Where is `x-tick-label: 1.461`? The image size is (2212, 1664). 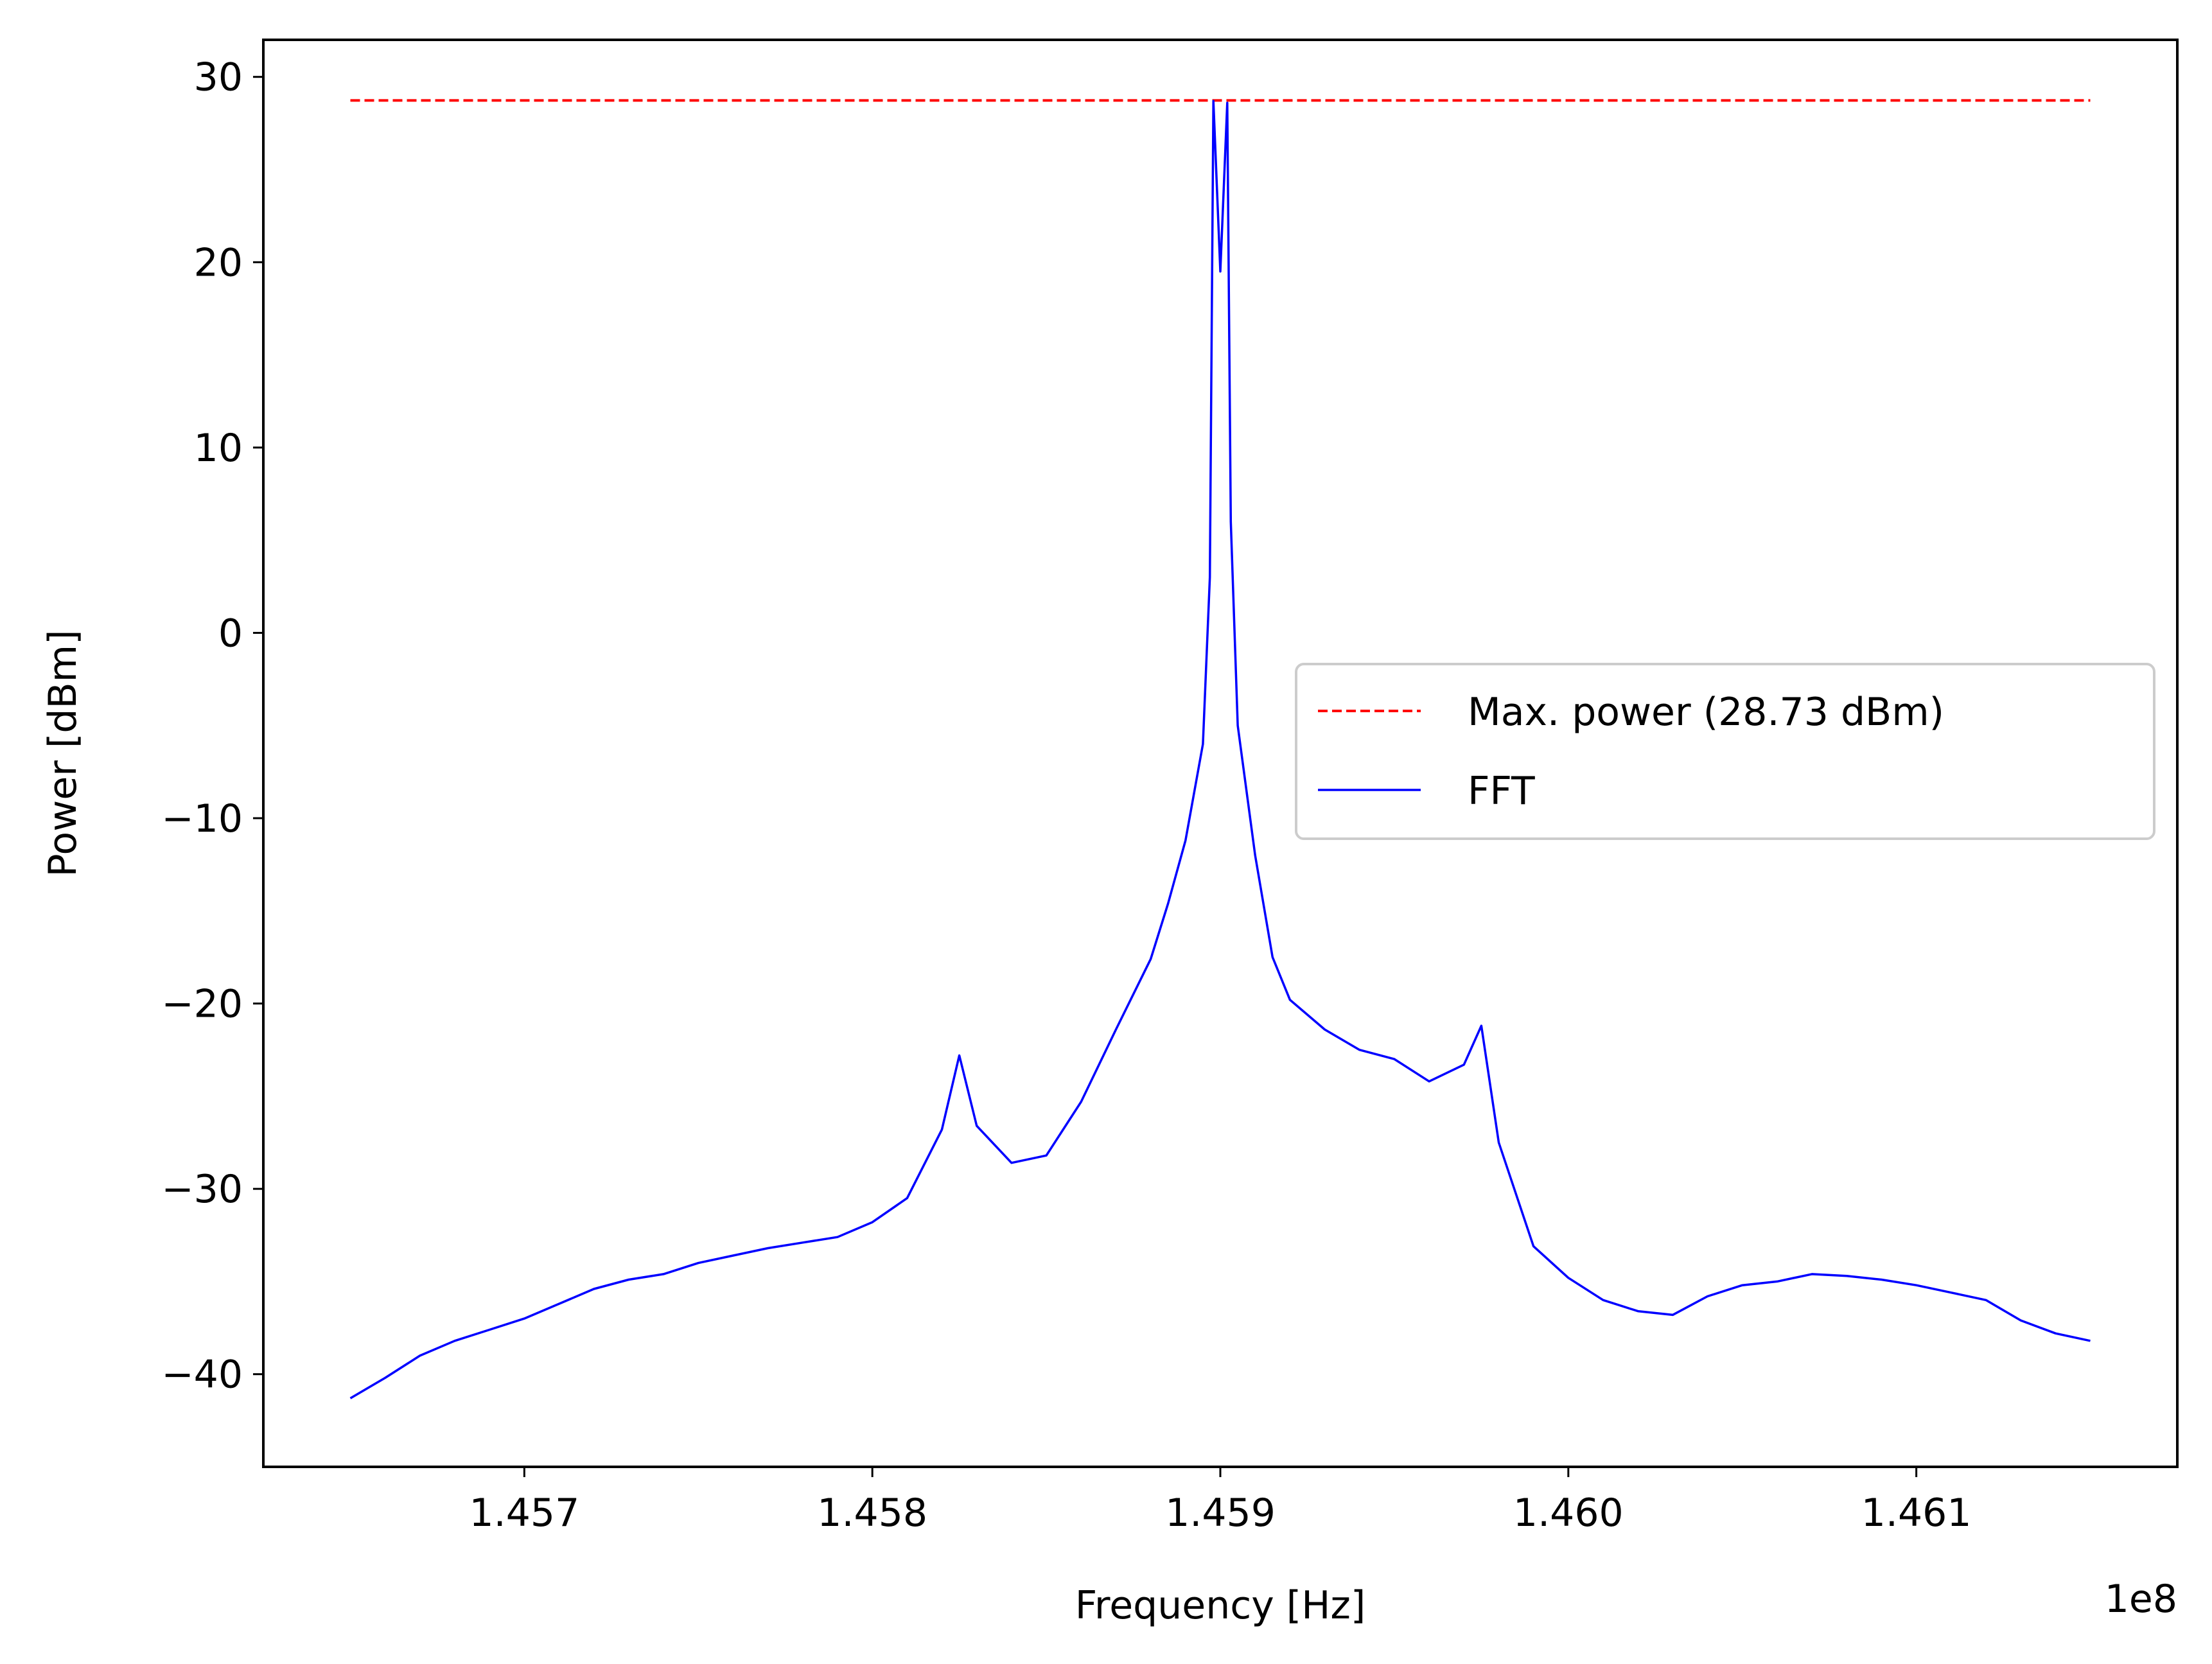 x-tick-label: 1.461 is located at coordinates (1917, 1513).